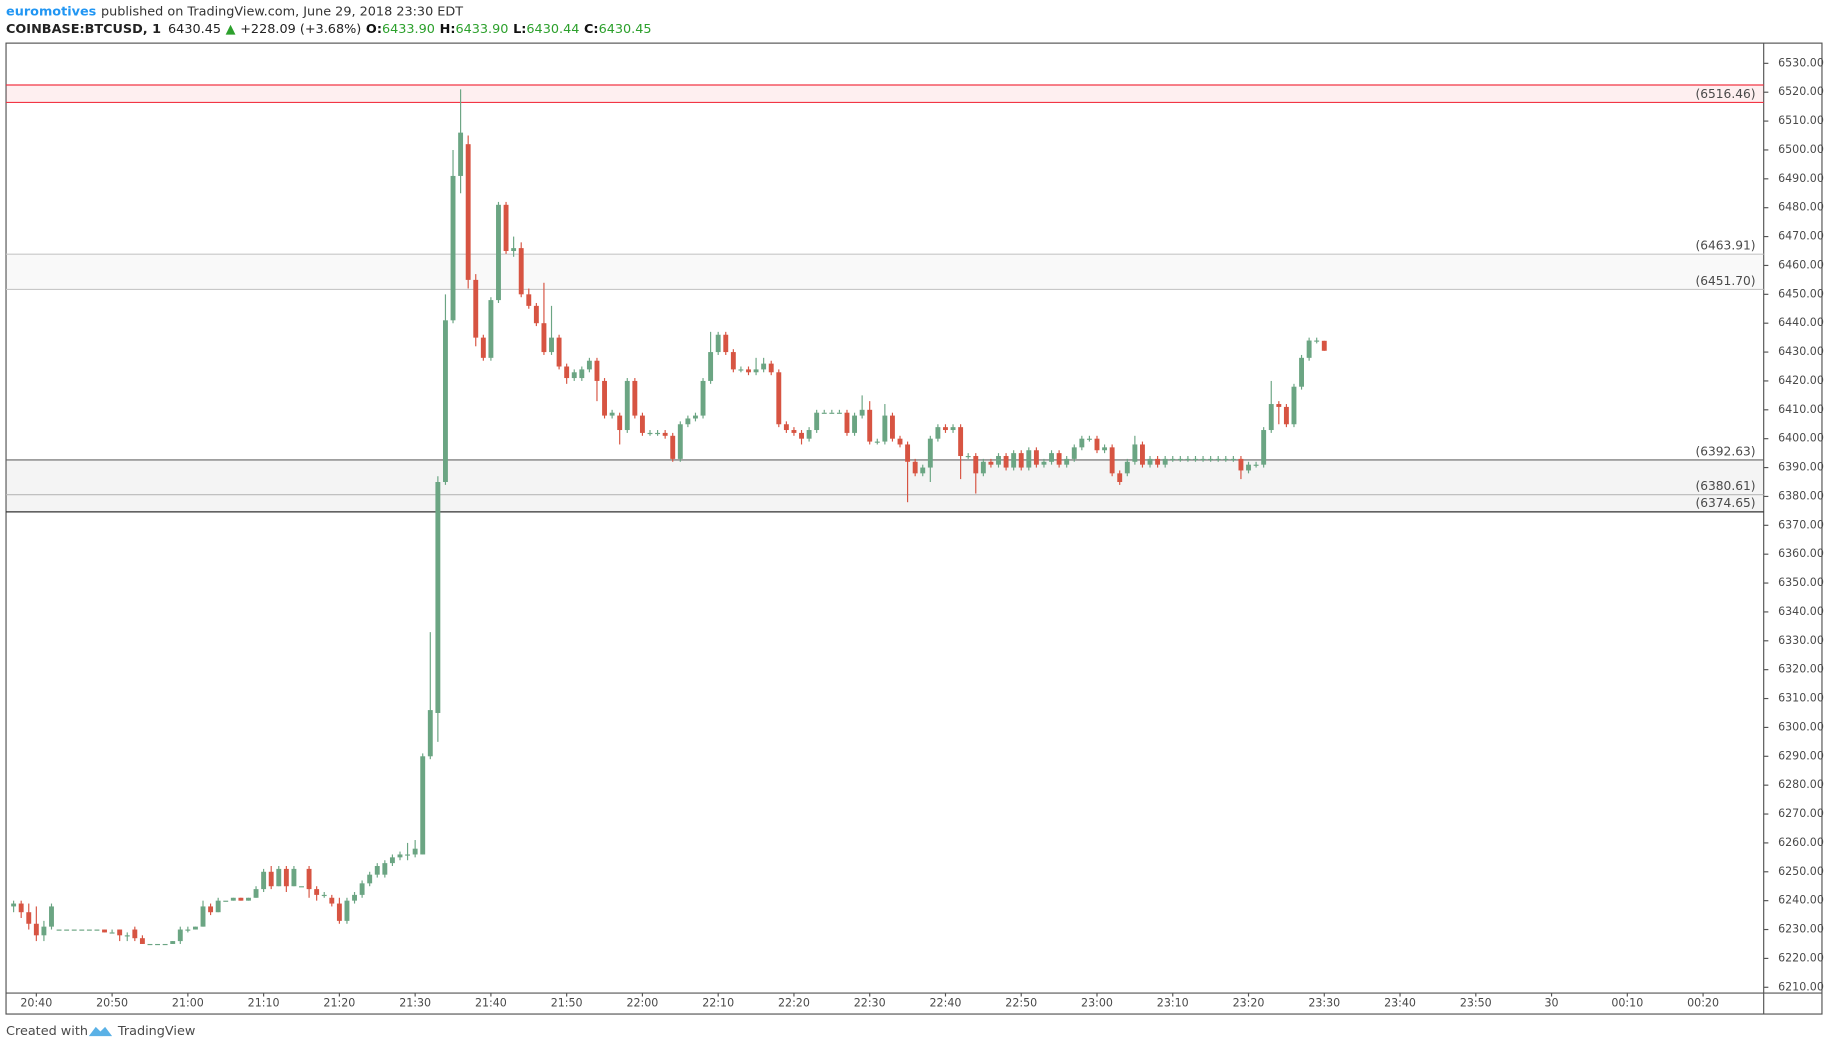  Describe the element at coordinates (1801, 351) in the screenshot. I see `y-tick-label: 6430.00` at that location.